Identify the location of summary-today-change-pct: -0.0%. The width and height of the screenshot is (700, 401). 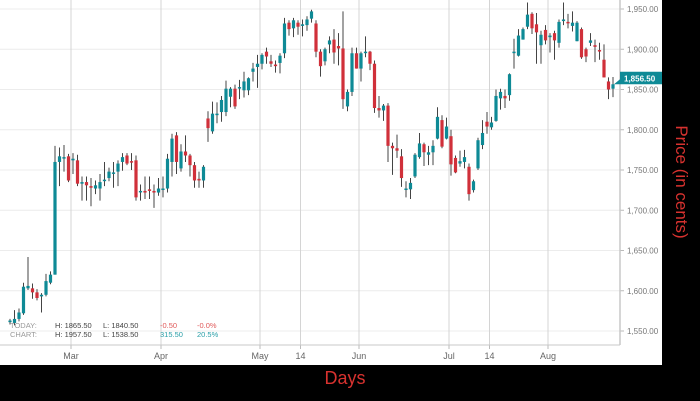
(207, 325).